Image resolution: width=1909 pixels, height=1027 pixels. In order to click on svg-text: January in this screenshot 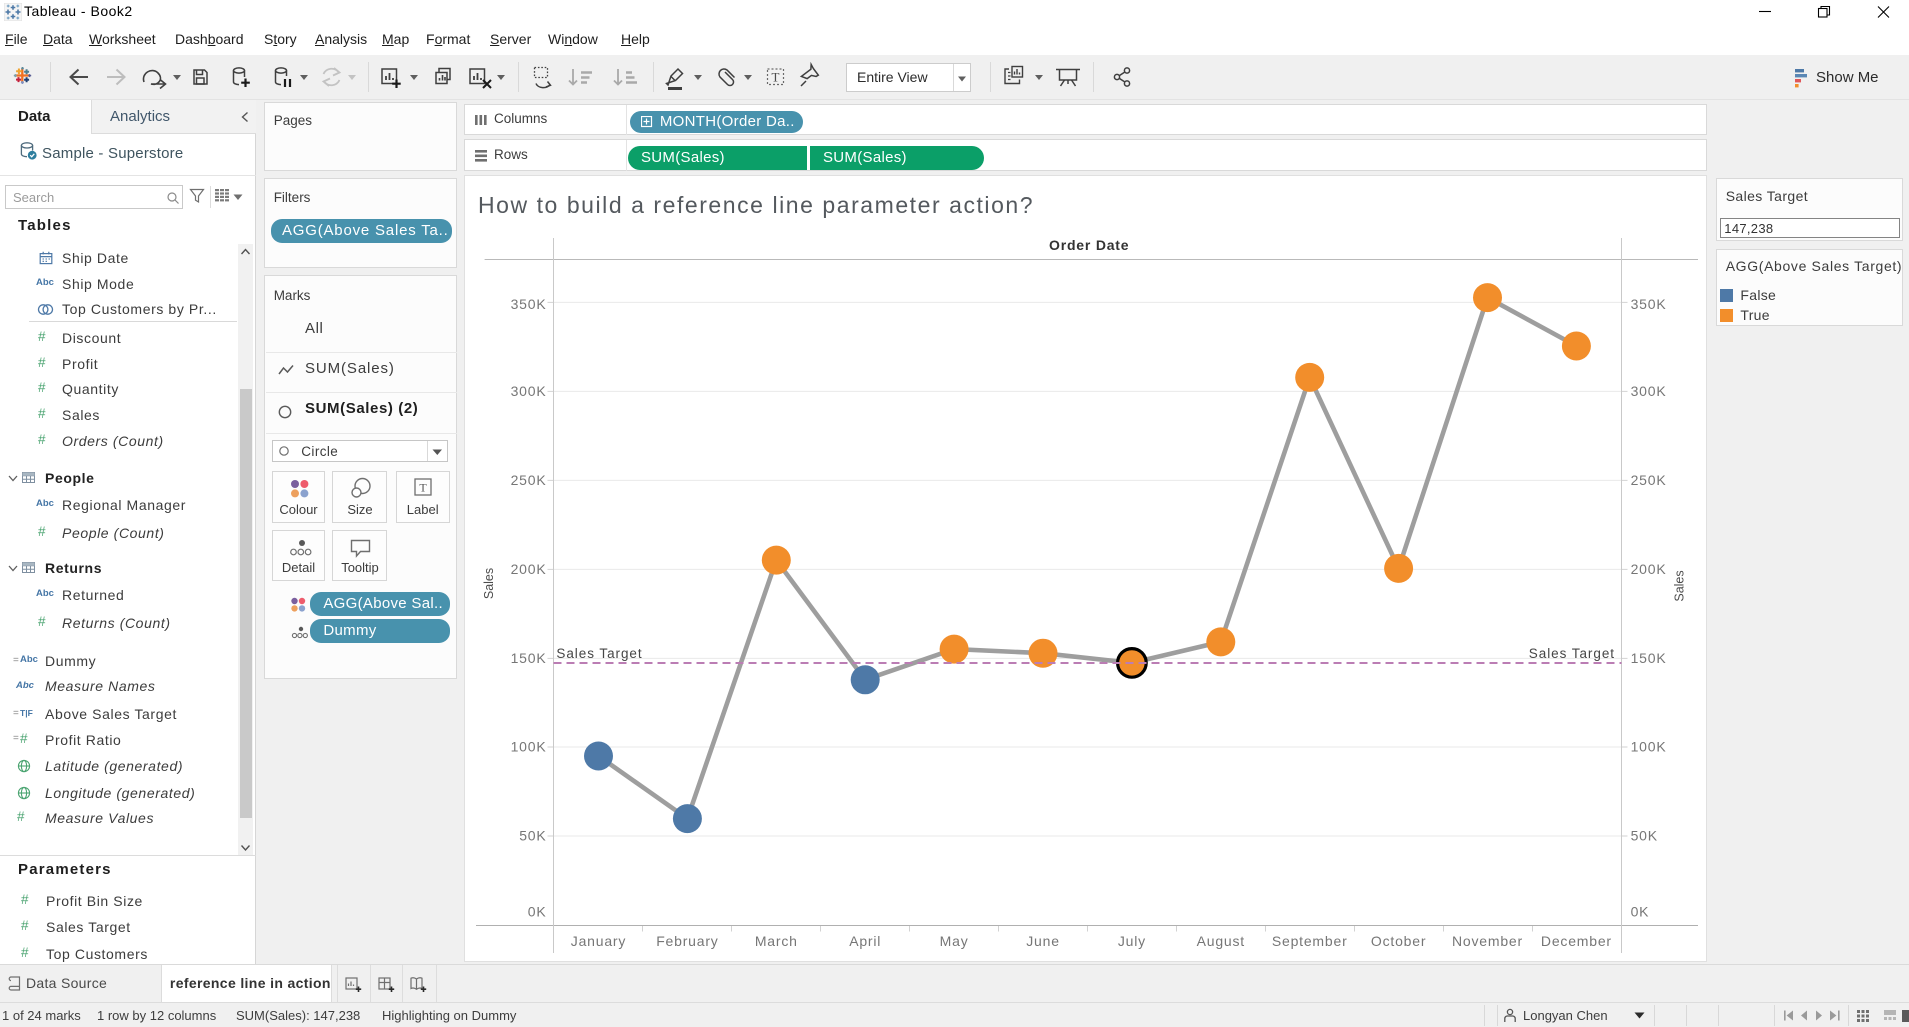, I will do `click(598, 941)`.